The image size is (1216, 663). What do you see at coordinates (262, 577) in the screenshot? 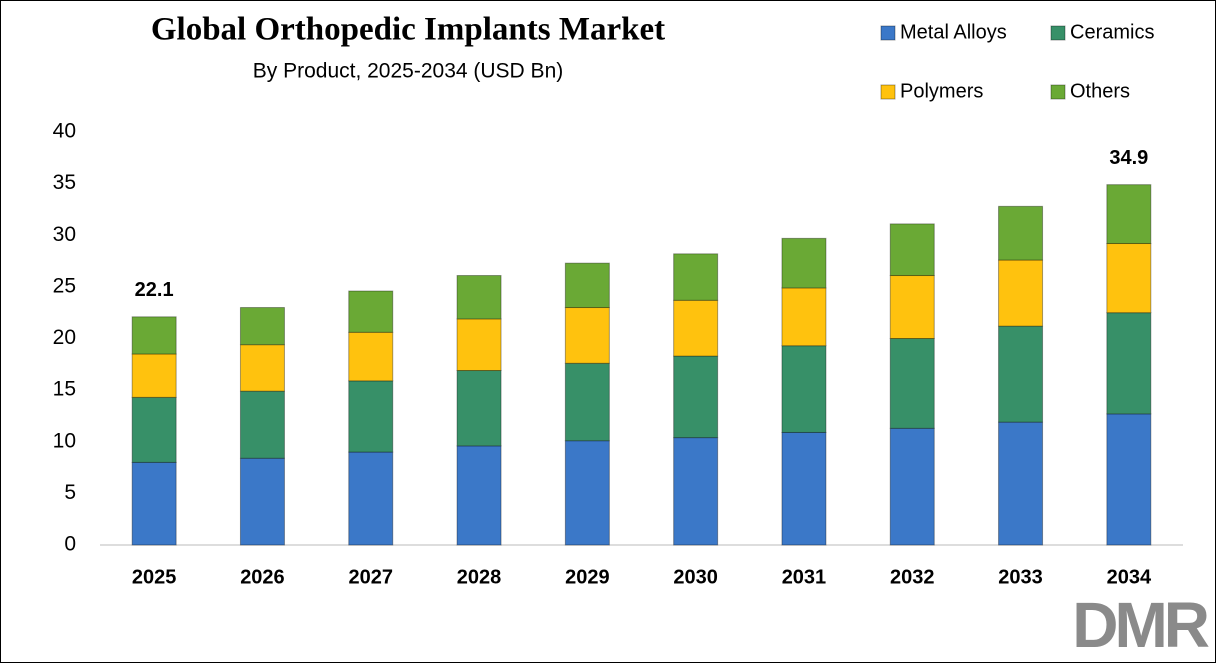
I see `x-tick-label: 2026` at bounding box center [262, 577].